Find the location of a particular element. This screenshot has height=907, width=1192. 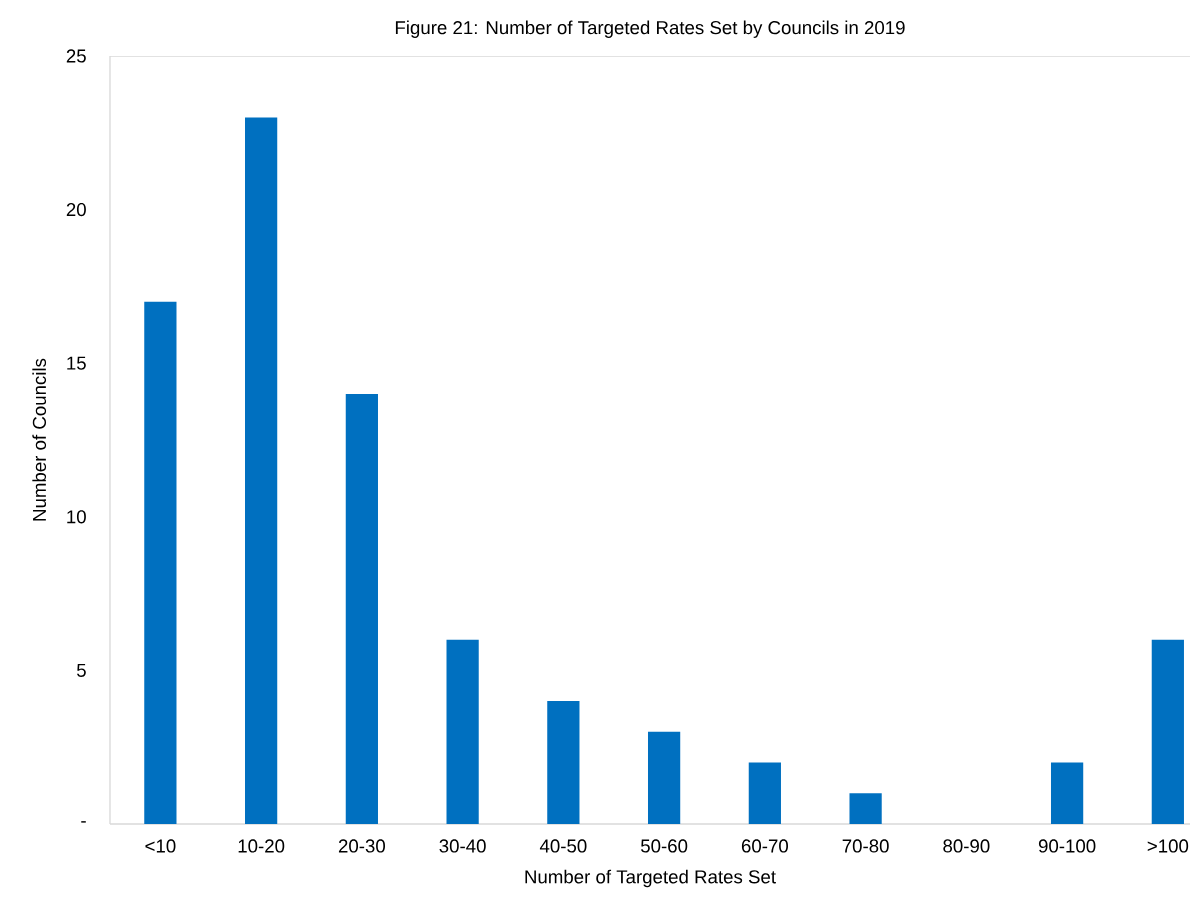

x-tick-label: 40-50 is located at coordinates (563, 846).